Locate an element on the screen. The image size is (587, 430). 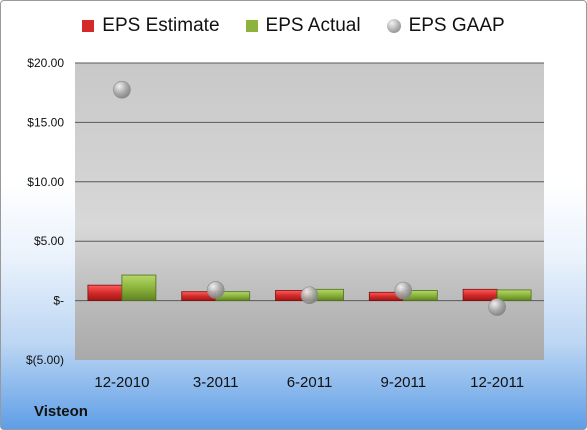
estimate-swatch-icon is located at coordinates (88, 26).